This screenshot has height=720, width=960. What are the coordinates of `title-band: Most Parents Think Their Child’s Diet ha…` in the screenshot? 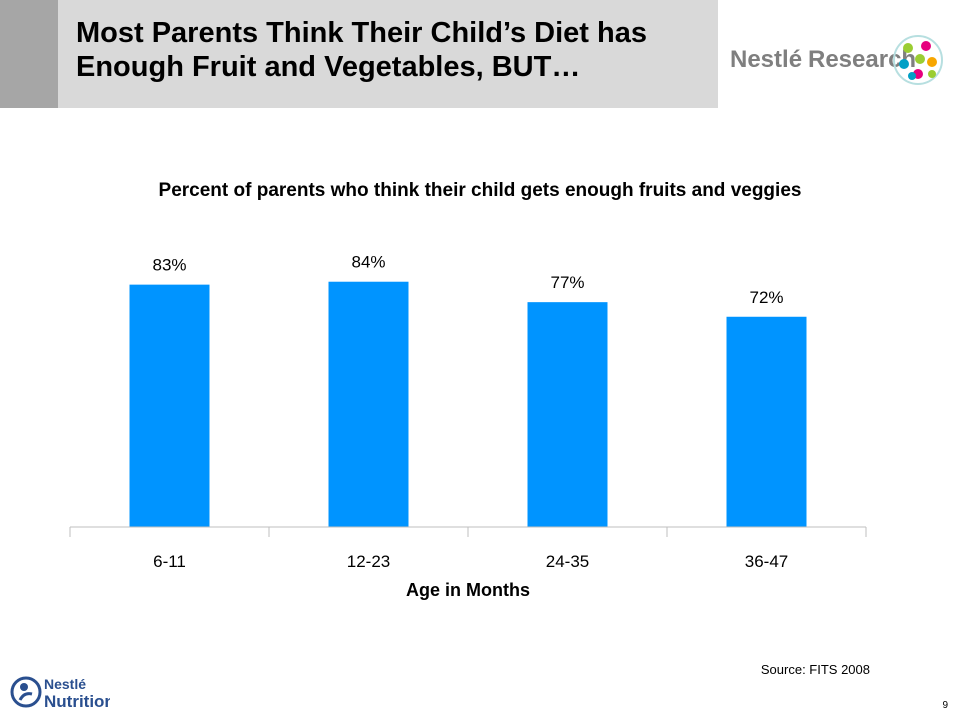 It's located at (359, 54).